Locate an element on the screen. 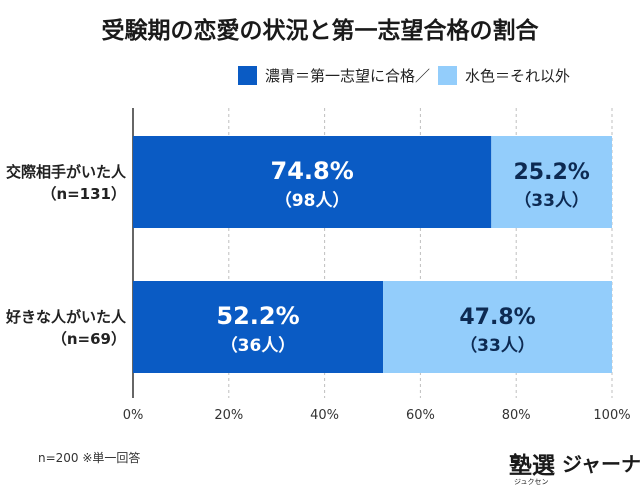  legend: 濃青＝第一志望に合格／ 水色＝それ以外 is located at coordinates (404, 75).